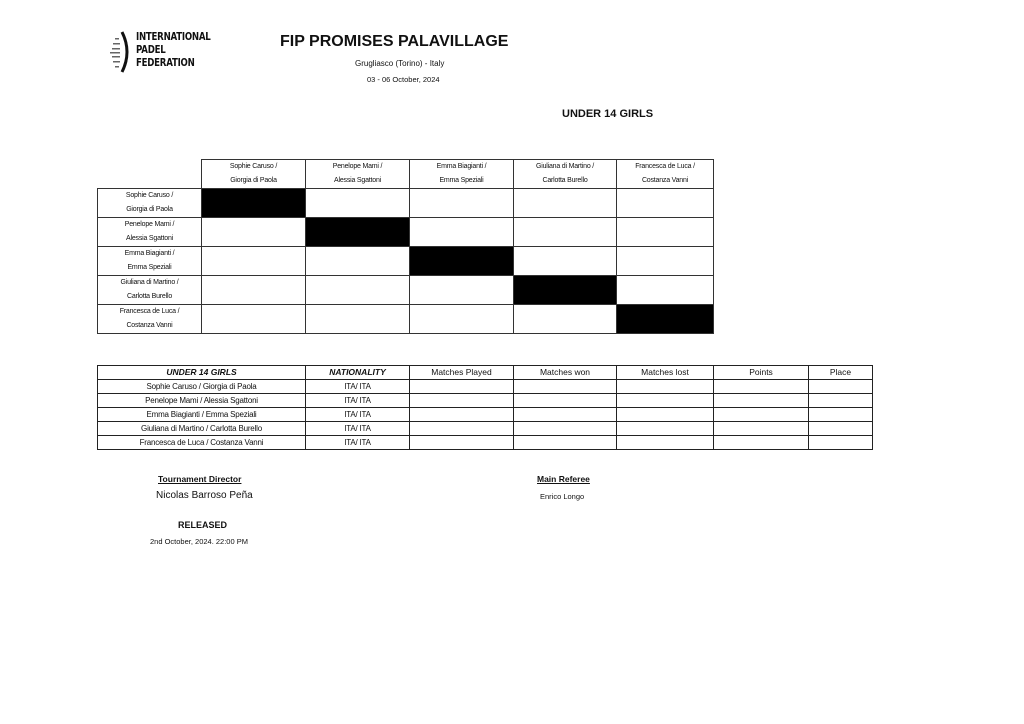  What do you see at coordinates (357, 174) in the screenshot?
I see `matrix-column-header: Penelope Mami / Alessia Sgattoni` at bounding box center [357, 174].